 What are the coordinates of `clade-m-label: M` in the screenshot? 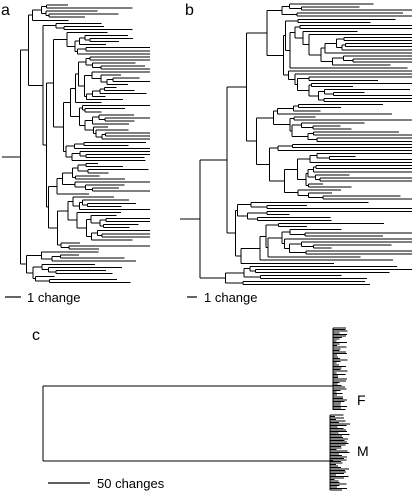 It's located at (363, 451).